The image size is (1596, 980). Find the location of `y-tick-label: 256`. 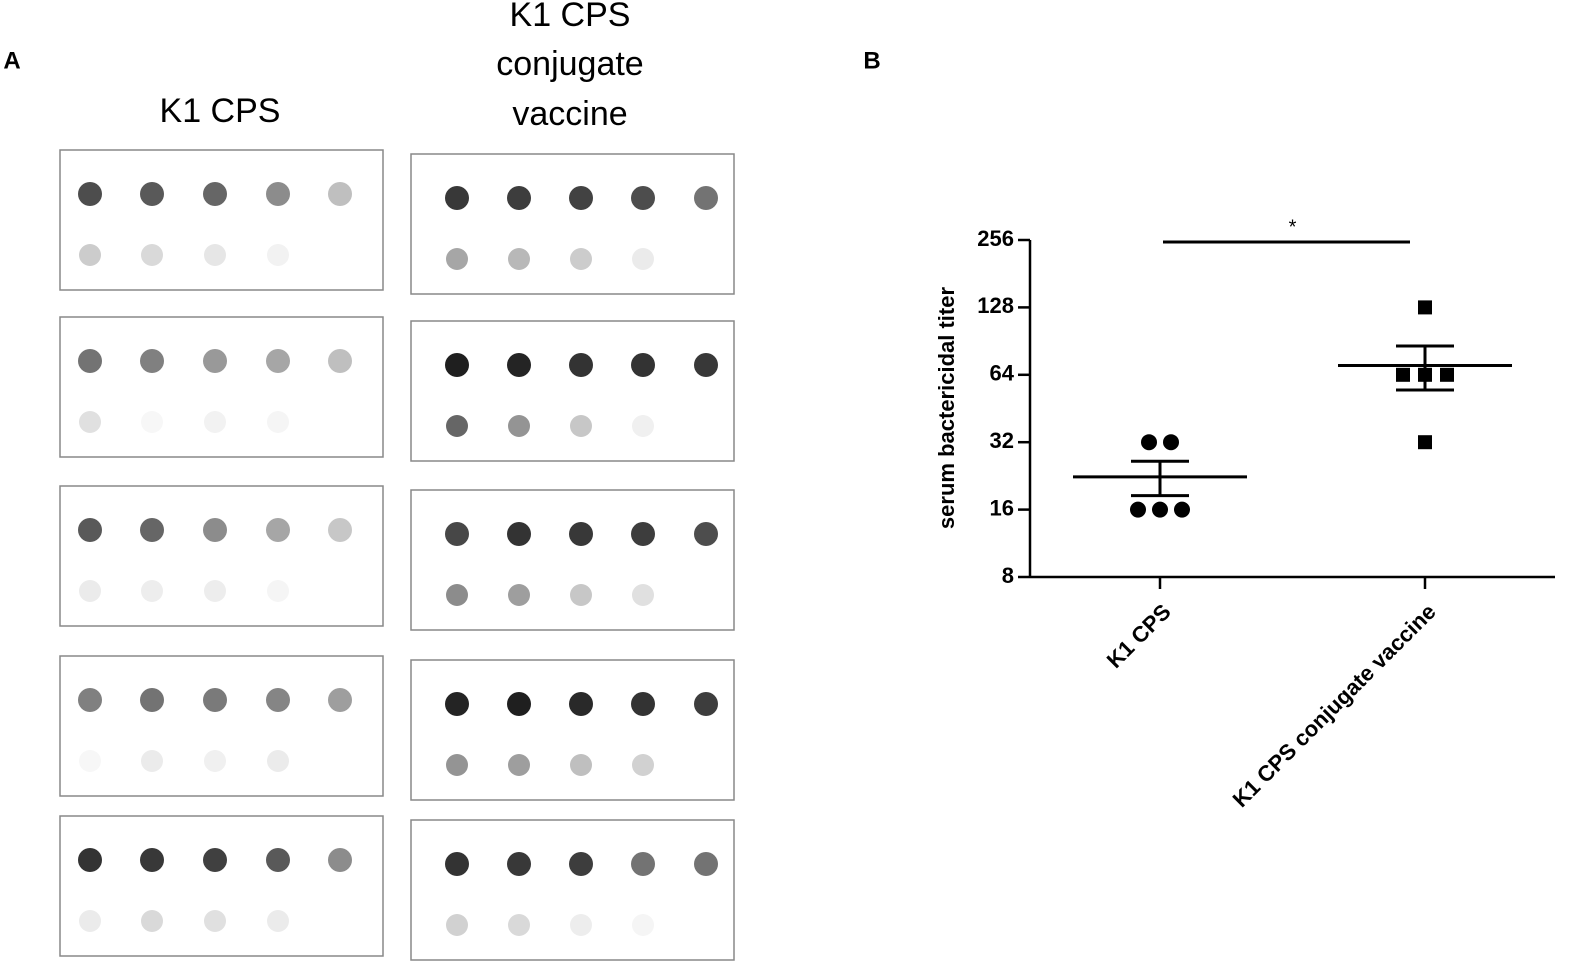

y-tick-label: 256 is located at coordinates (995, 238).